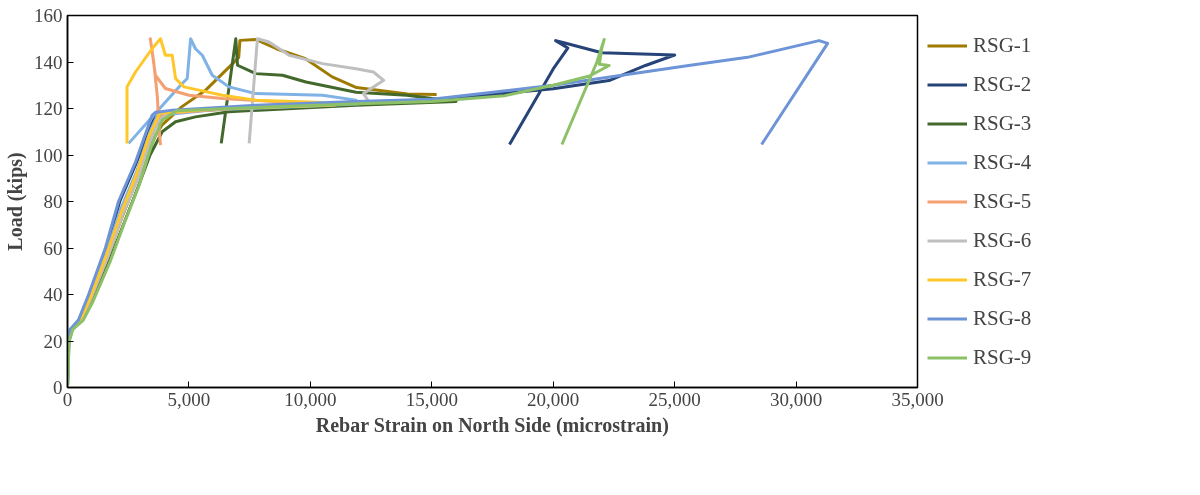  What do you see at coordinates (1002, 162) in the screenshot?
I see `legend-label: RSG-4` at bounding box center [1002, 162].